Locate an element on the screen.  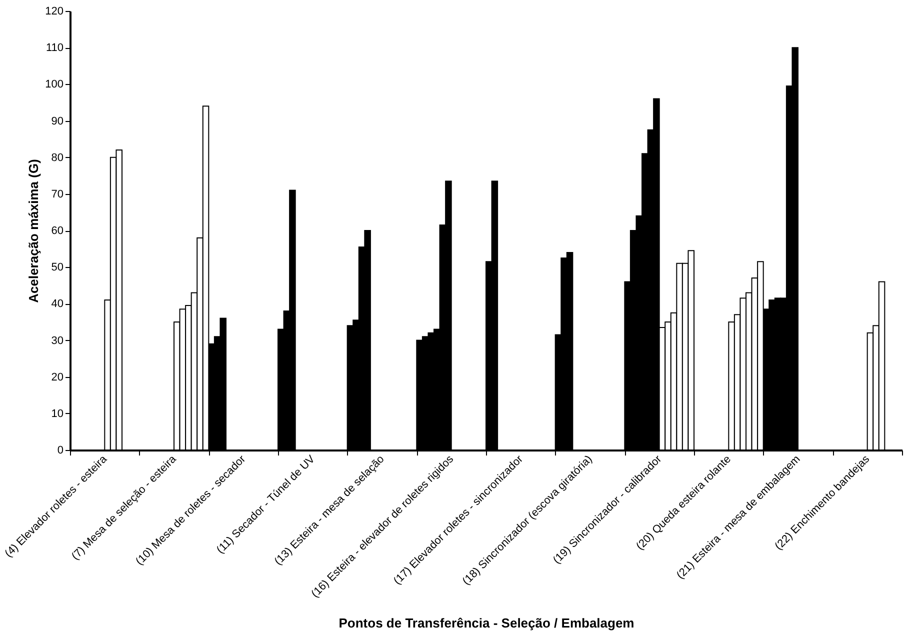
y-tick-label: 80 is located at coordinates (57, 158).